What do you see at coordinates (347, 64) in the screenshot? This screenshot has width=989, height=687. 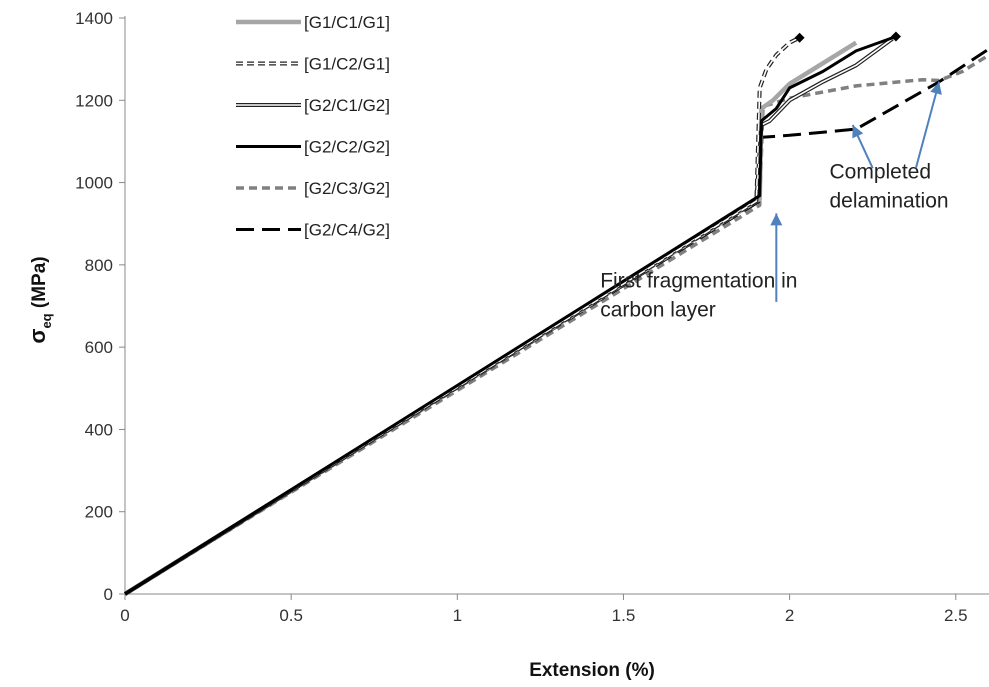 I see `legend-label: [G1/C2/G1]` at bounding box center [347, 64].